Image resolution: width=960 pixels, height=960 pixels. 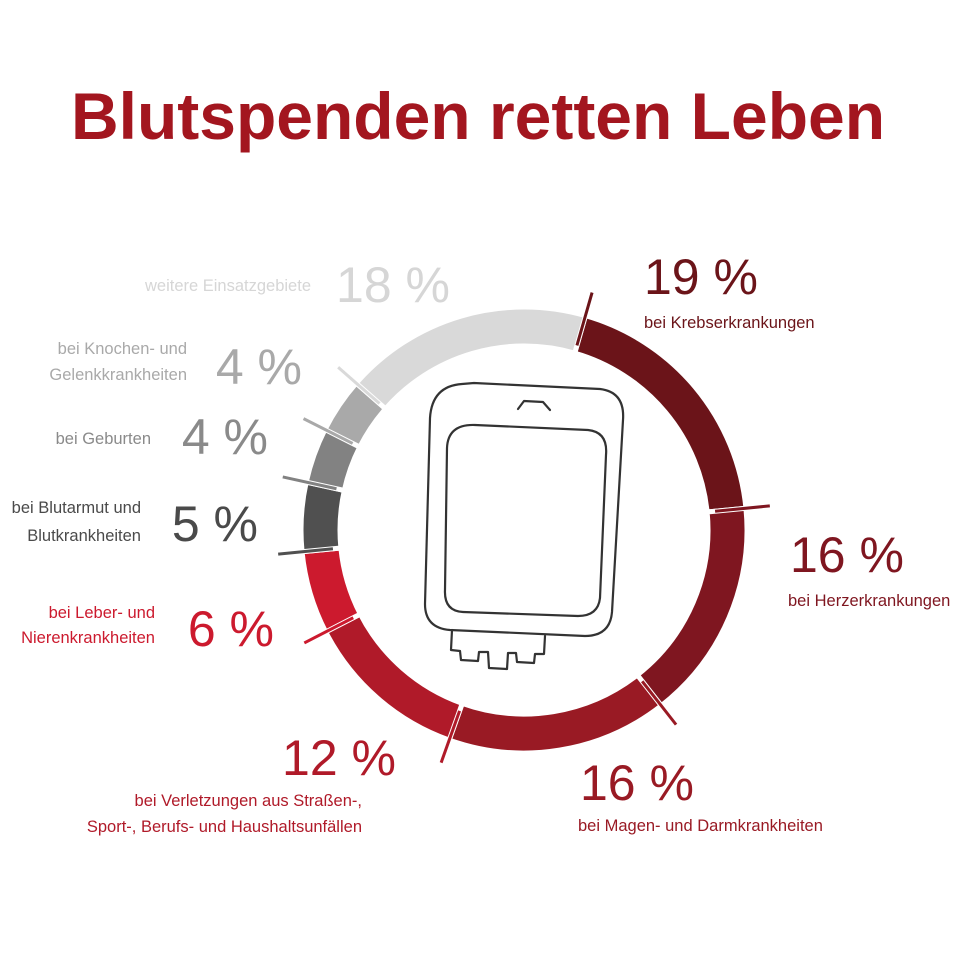 What do you see at coordinates (224, 827) in the screenshot?
I see `category-label: Sport-, Berufs- und Haushaltsunfällen` at bounding box center [224, 827].